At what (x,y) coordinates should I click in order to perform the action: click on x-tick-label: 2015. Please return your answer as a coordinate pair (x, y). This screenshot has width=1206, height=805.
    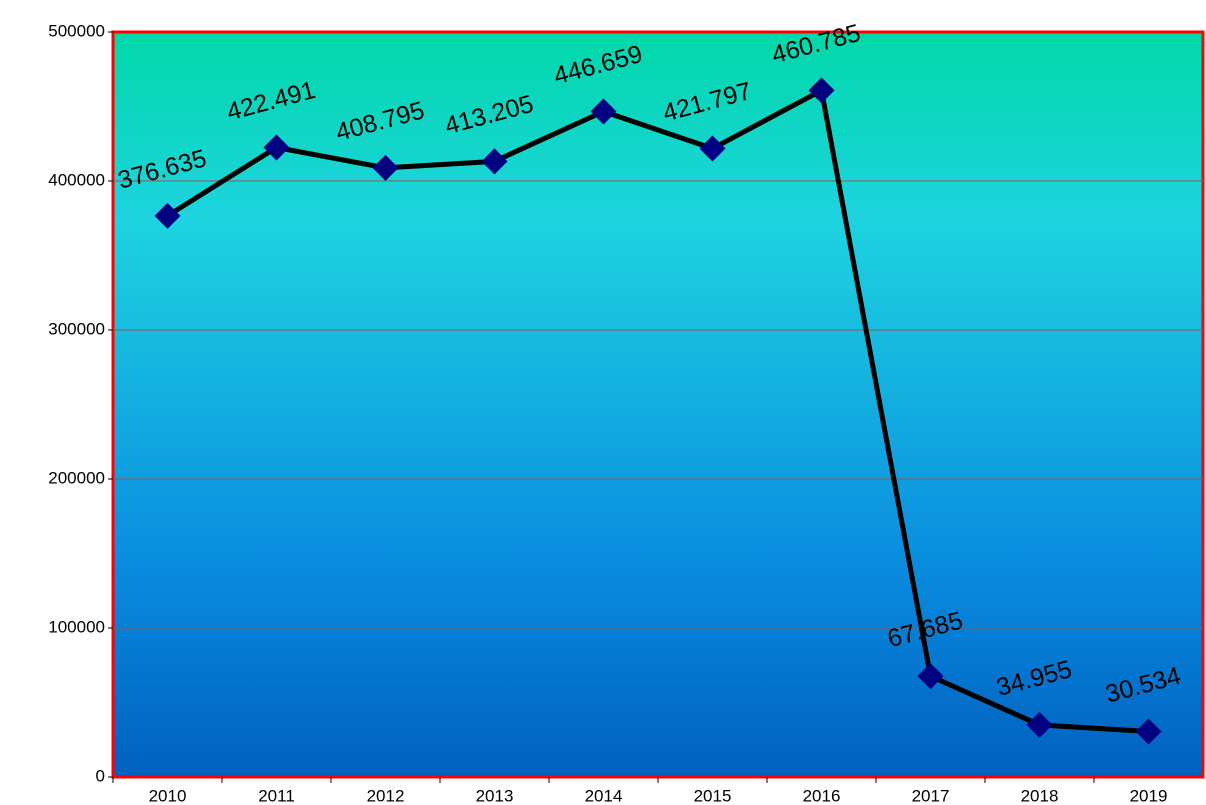
    Looking at the image, I should click on (713, 795).